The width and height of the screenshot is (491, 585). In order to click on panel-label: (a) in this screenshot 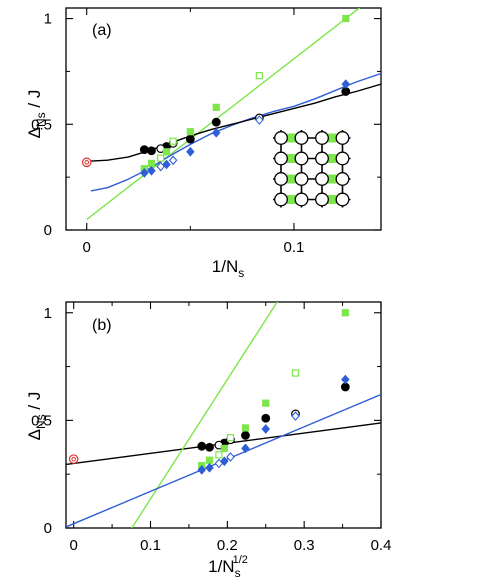, I will do `click(102, 30)`.